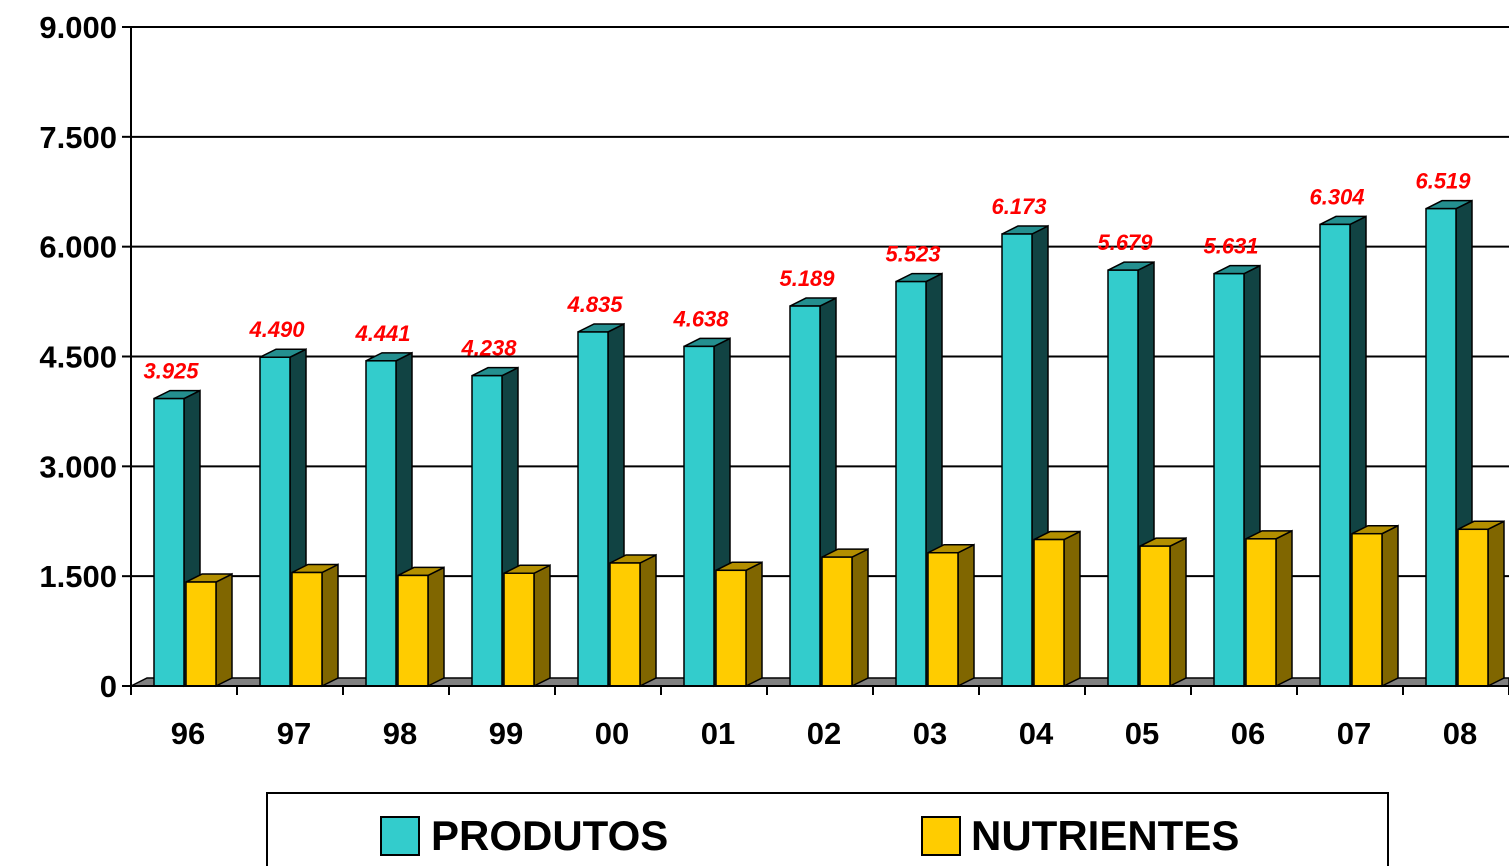 This screenshot has width=1509, height=866. Describe the element at coordinates (78, 576) in the screenshot. I see `y-tick-label: 1.500` at that location.